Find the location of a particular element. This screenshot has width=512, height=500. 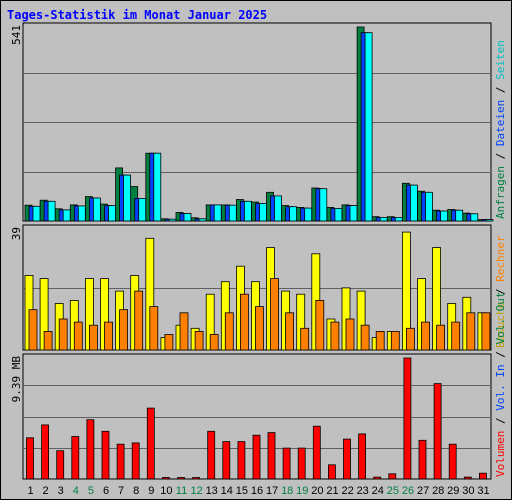

x-tick-label: 14 is located at coordinates (227, 491).